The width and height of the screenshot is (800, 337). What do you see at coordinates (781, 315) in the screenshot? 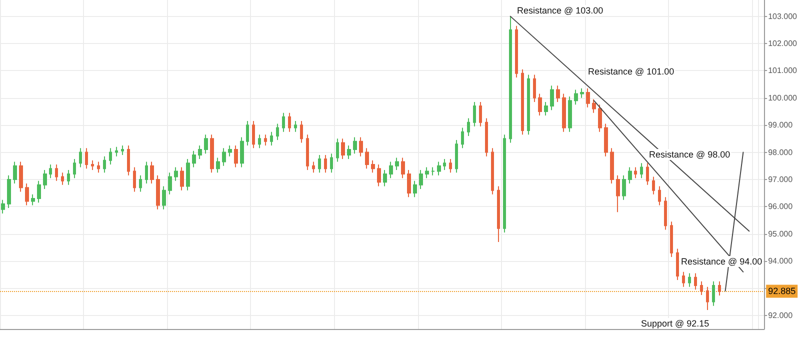
I see `y-tick-label: 92.000` at bounding box center [781, 315].